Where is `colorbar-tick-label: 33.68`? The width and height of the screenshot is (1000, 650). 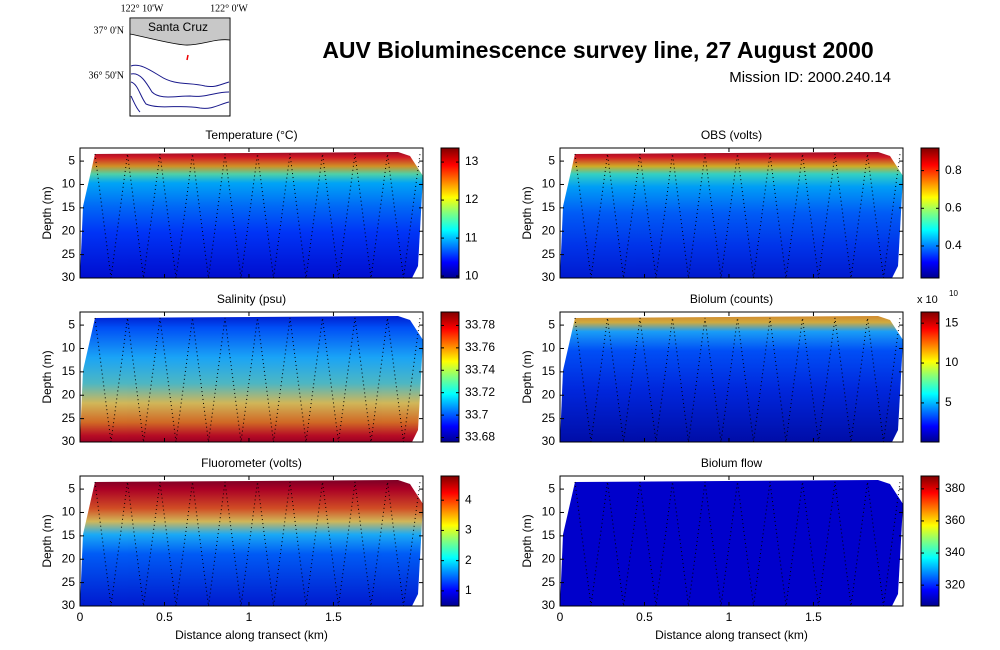 colorbar-tick-label: 33.68 is located at coordinates (480, 437).